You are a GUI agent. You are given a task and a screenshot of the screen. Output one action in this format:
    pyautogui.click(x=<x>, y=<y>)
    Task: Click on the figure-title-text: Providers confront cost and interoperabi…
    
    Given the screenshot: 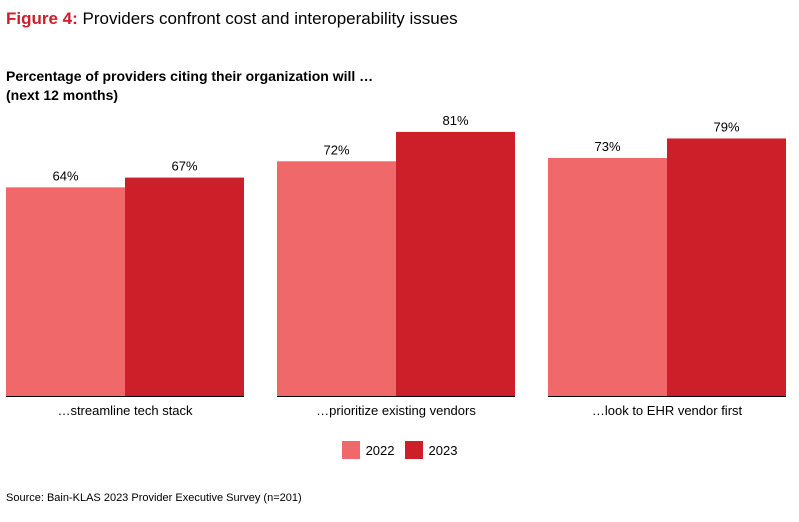 What is the action you would take?
    pyautogui.click(x=270, y=18)
    